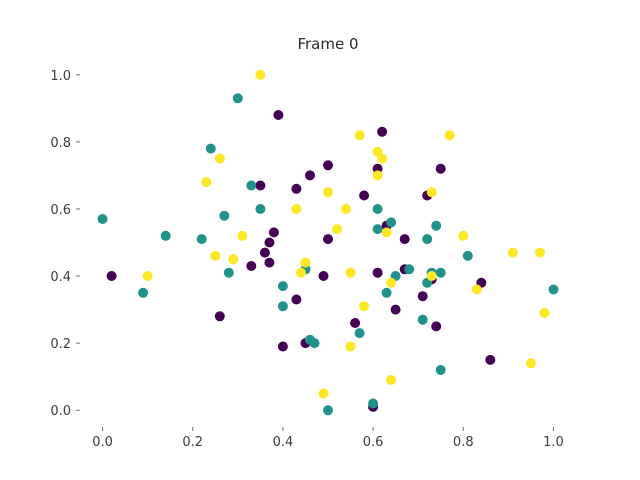 This screenshot has height=480, width=640. I want to click on y-tick-label: 0.6, so click(60, 210).